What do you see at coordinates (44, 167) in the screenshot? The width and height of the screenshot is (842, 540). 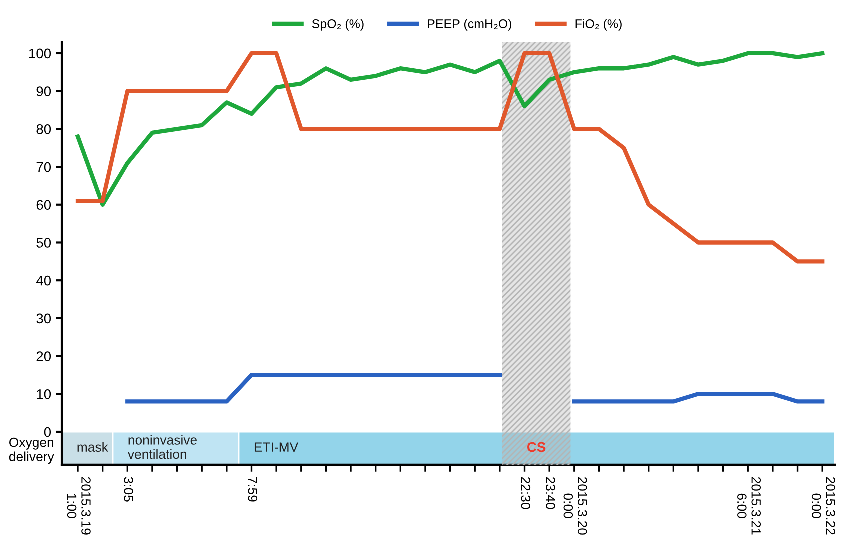 I see `y-tick-label: 70` at bounding box center [44, 167].